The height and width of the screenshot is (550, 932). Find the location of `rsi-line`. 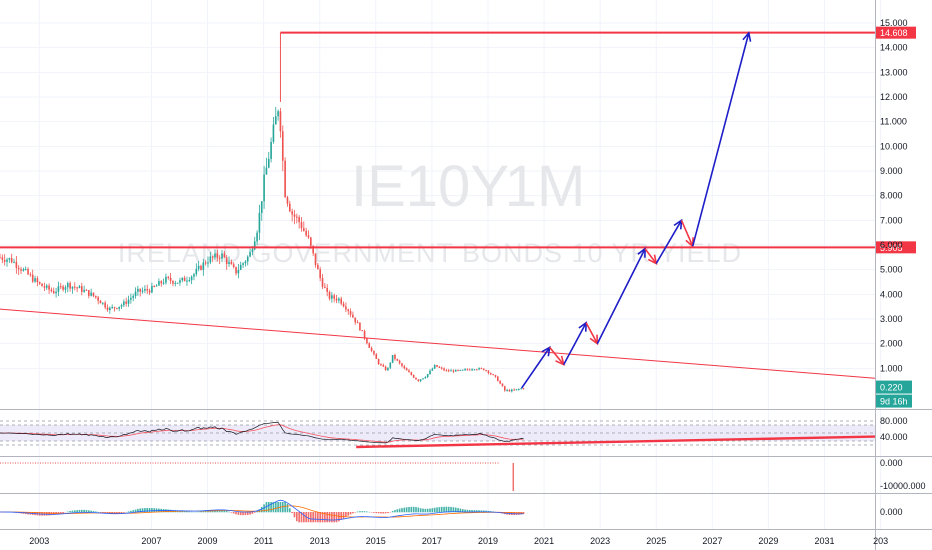

rsi-line is located at coordinates (262, 433).